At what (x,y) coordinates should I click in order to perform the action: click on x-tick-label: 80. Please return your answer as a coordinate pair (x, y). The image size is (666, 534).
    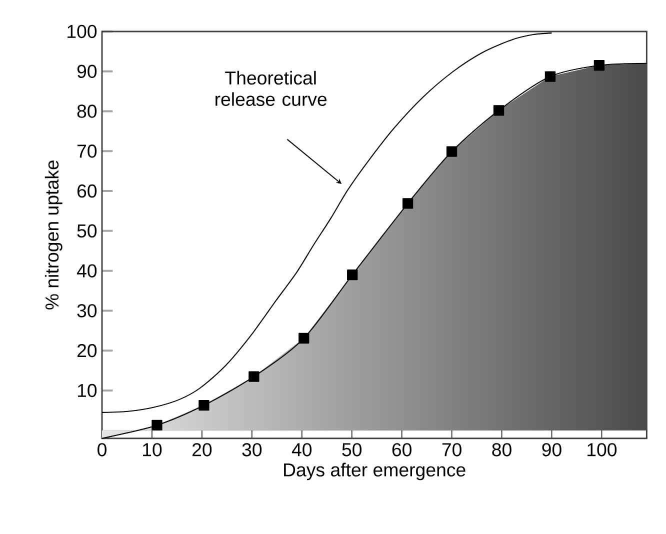
    Looking at the image, I should click on (502, 449).